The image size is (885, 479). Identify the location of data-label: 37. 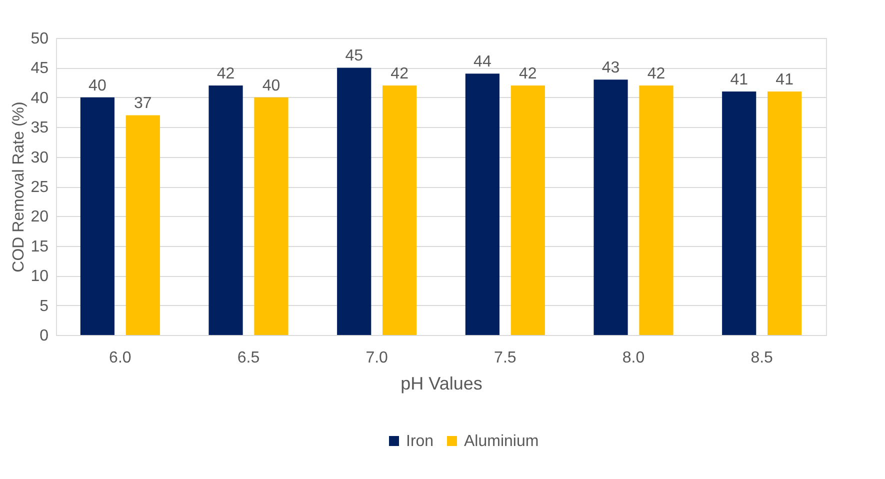
(143, 103).